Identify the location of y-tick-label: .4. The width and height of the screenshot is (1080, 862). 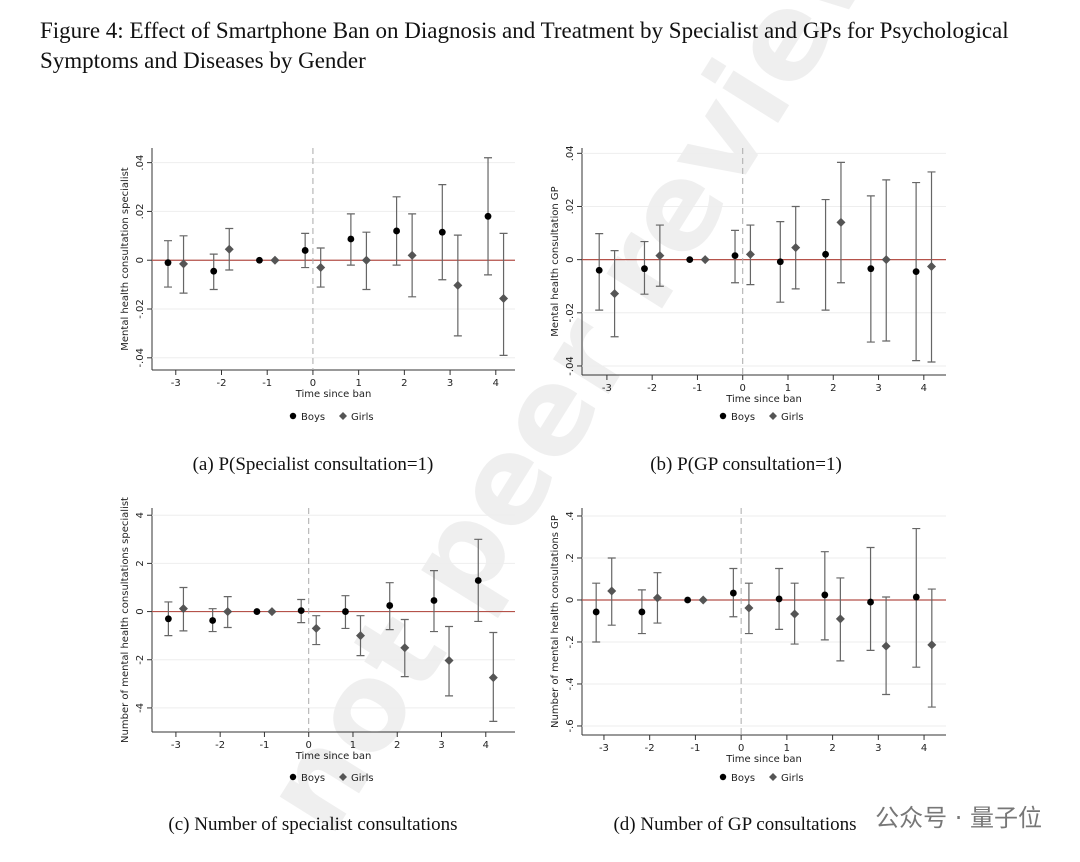
(570, 516).